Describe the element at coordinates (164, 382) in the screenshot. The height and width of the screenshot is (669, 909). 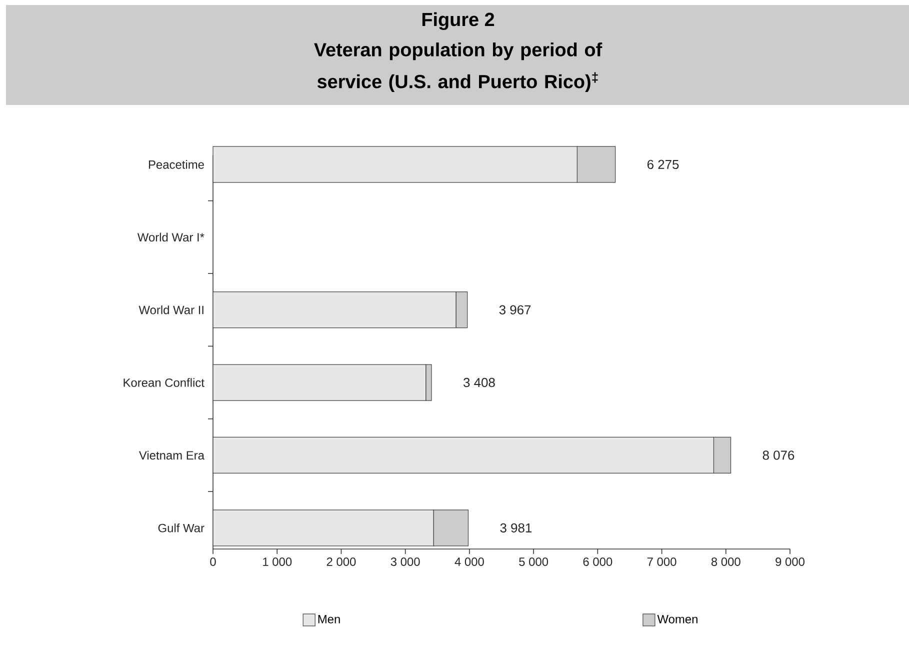
I see `y-tick-label: Korean Conflict` at that location.